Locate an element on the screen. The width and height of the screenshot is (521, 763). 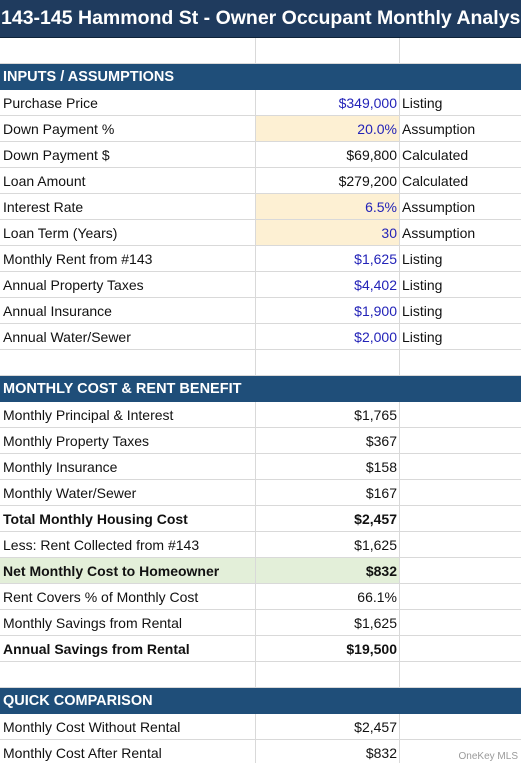
table-row: Monthly Insurance $158 is located at coordinates (260, 467).